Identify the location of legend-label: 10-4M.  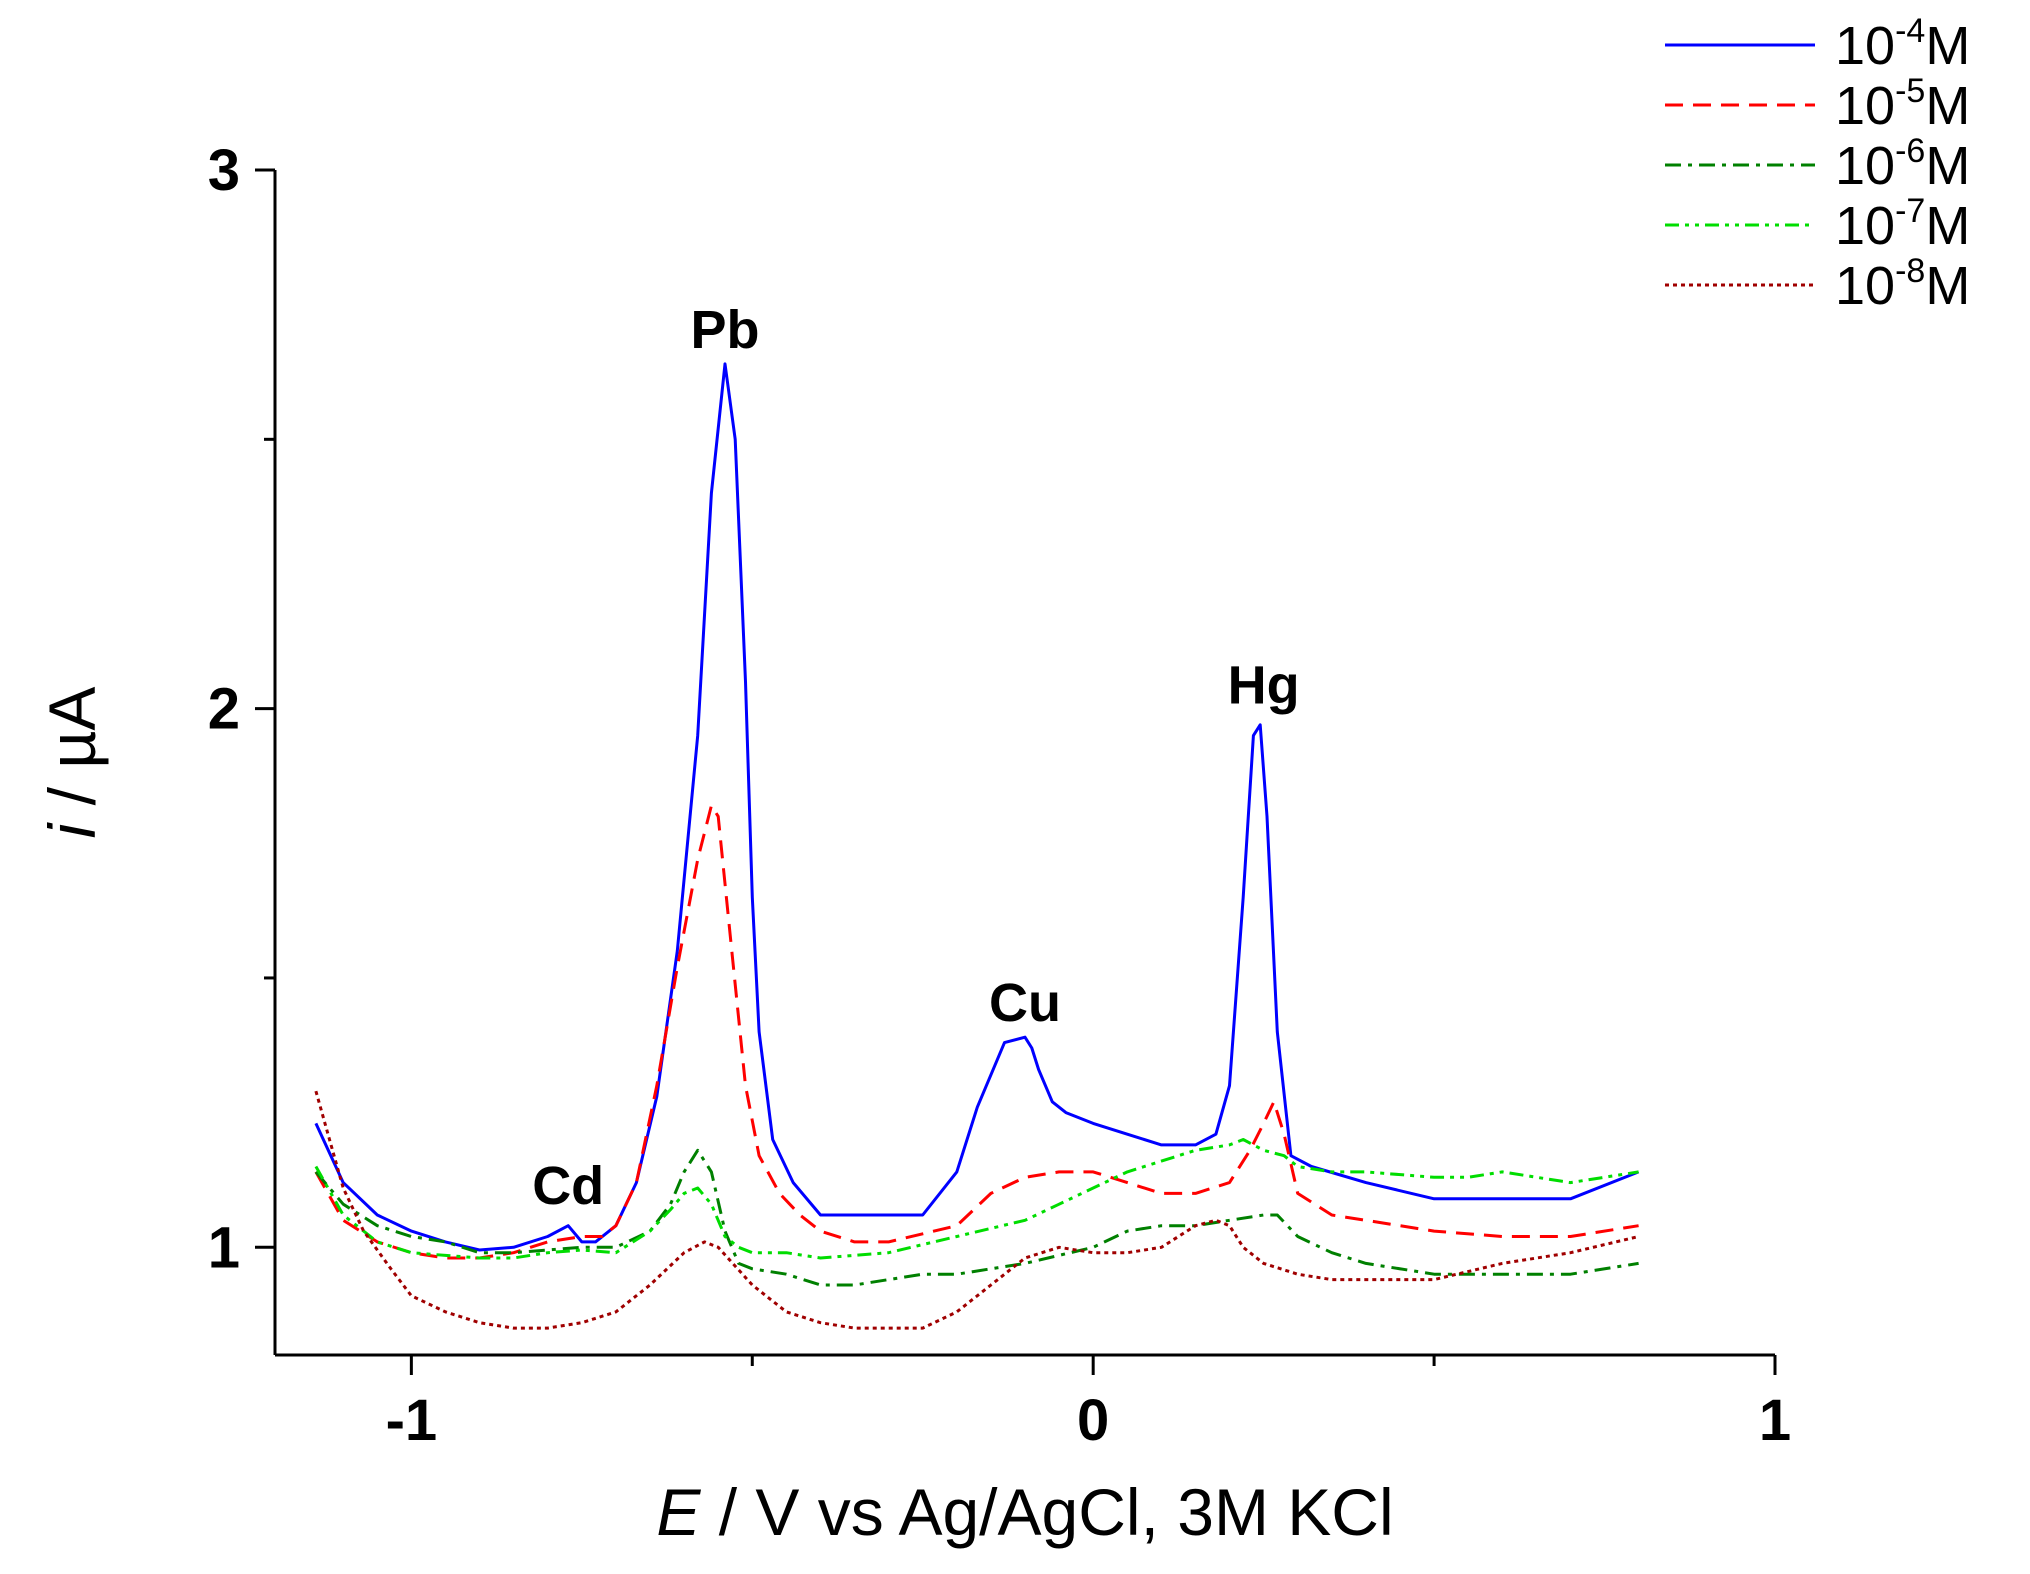
(1902, 44).